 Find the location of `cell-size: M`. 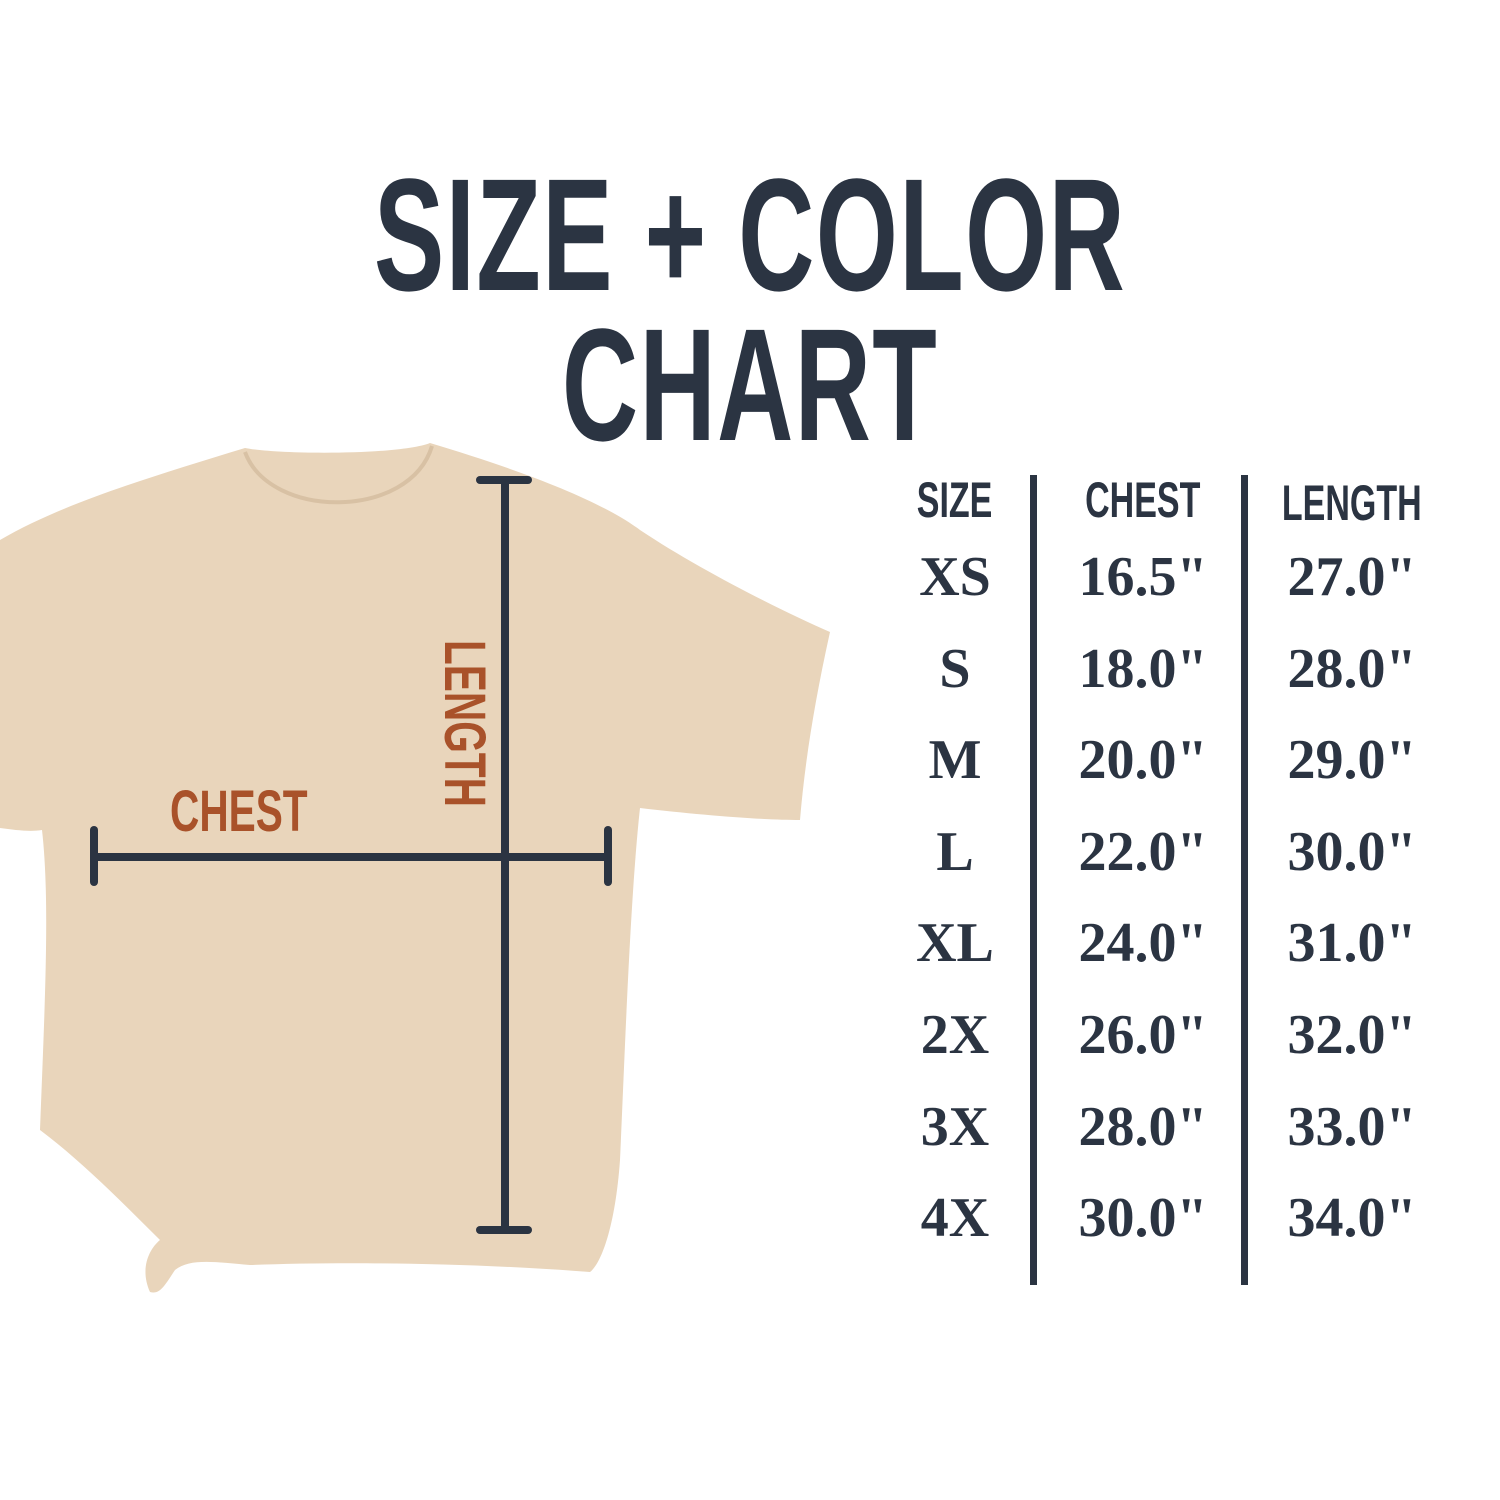

cell-size: M is located at coordinates (955, 760).